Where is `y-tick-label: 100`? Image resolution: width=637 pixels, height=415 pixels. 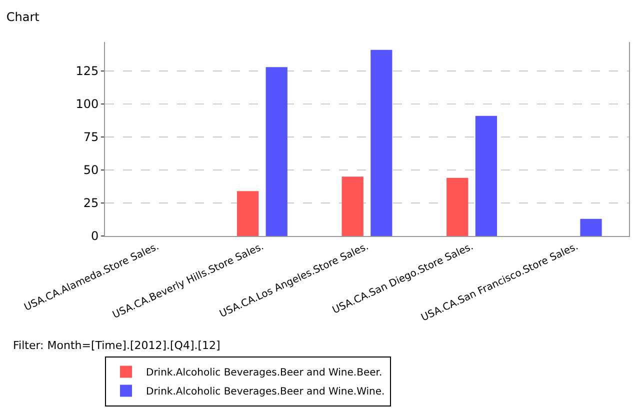
y-tick-label: 100 is located at coordinates (87, 104).